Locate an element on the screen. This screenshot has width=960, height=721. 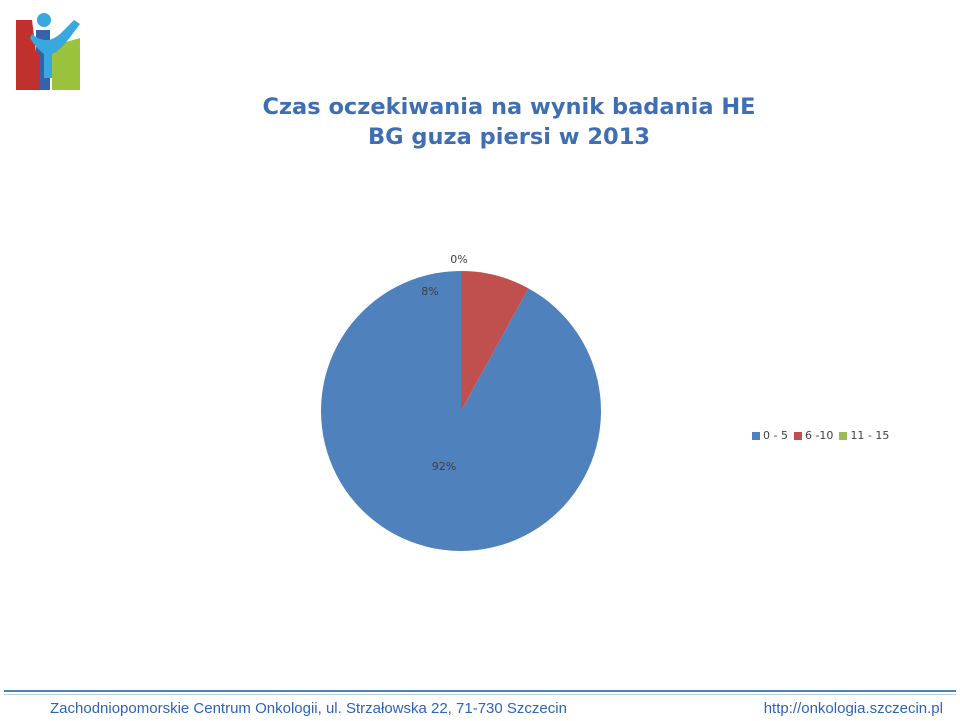
legend-label-1: 6 -10 is located at coordinates (819, 435).